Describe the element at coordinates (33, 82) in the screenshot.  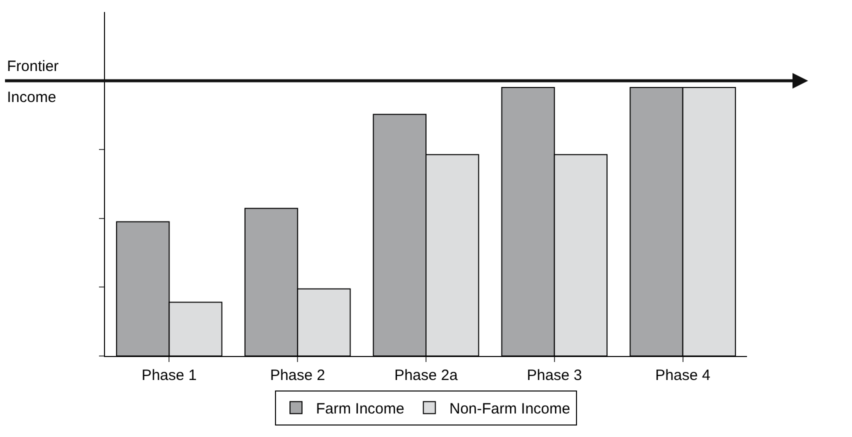
I see `ref-line-label: Frontier Income` at that location.